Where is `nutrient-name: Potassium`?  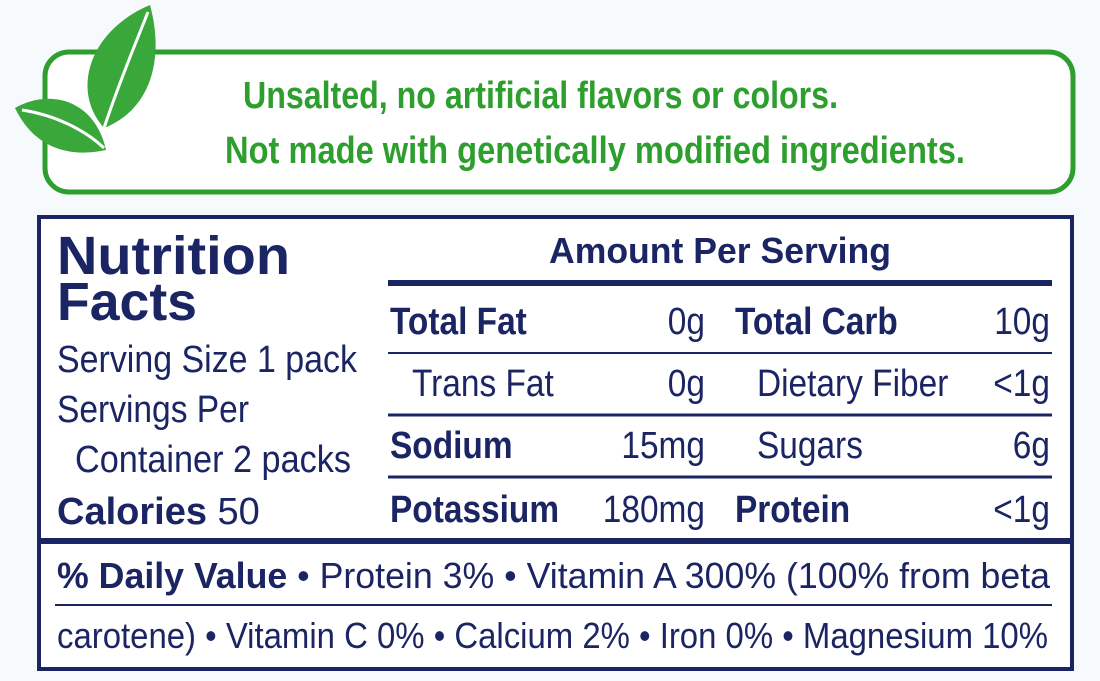 nutrient-name: Potassium is located at coordinates (474, 509).